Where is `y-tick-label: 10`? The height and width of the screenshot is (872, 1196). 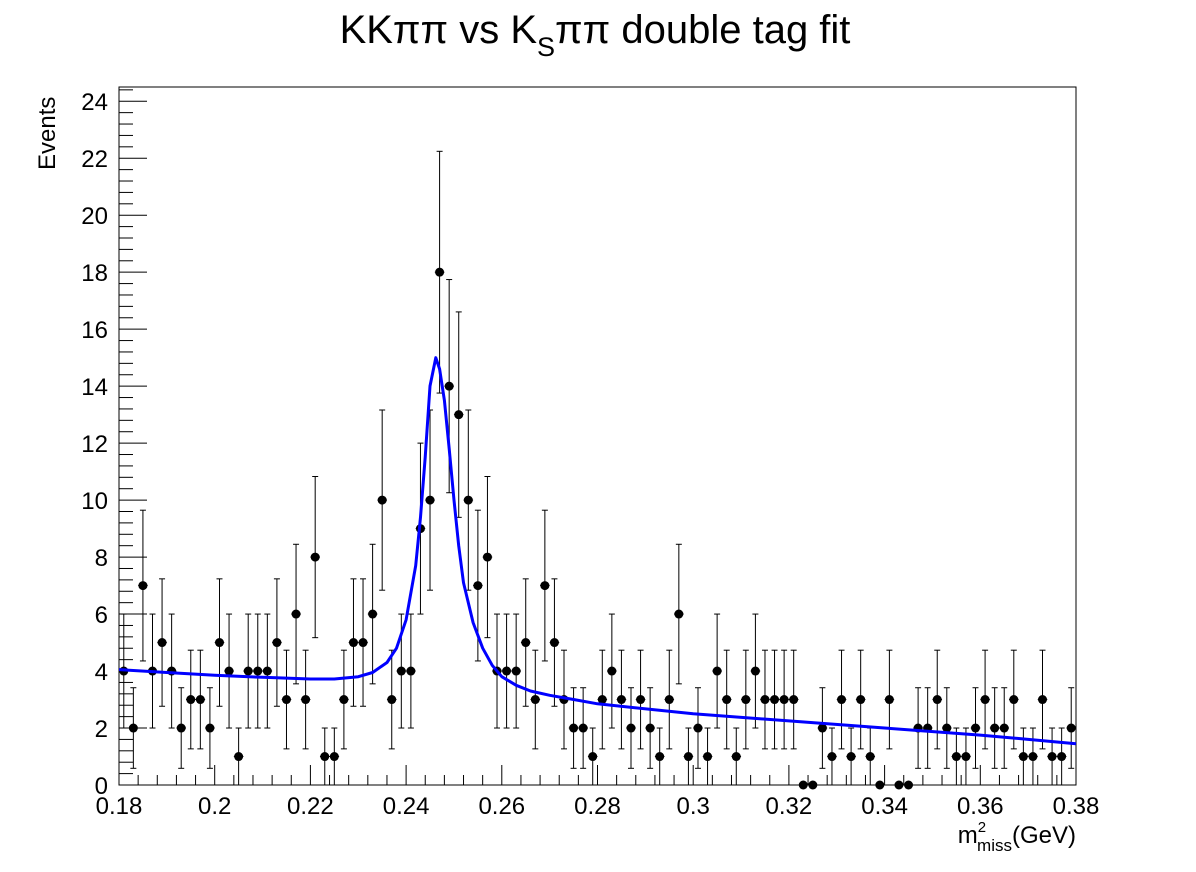 y-tick-label: 10 is located at coordinates (94, 501).